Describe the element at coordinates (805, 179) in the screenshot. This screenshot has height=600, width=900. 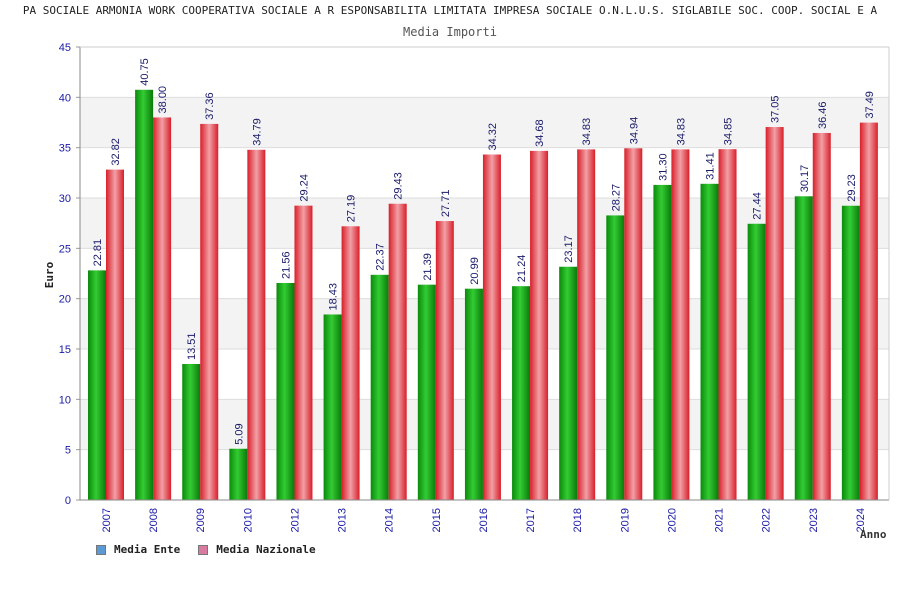
I see `data-label-media-ente: 30.17` at that location.